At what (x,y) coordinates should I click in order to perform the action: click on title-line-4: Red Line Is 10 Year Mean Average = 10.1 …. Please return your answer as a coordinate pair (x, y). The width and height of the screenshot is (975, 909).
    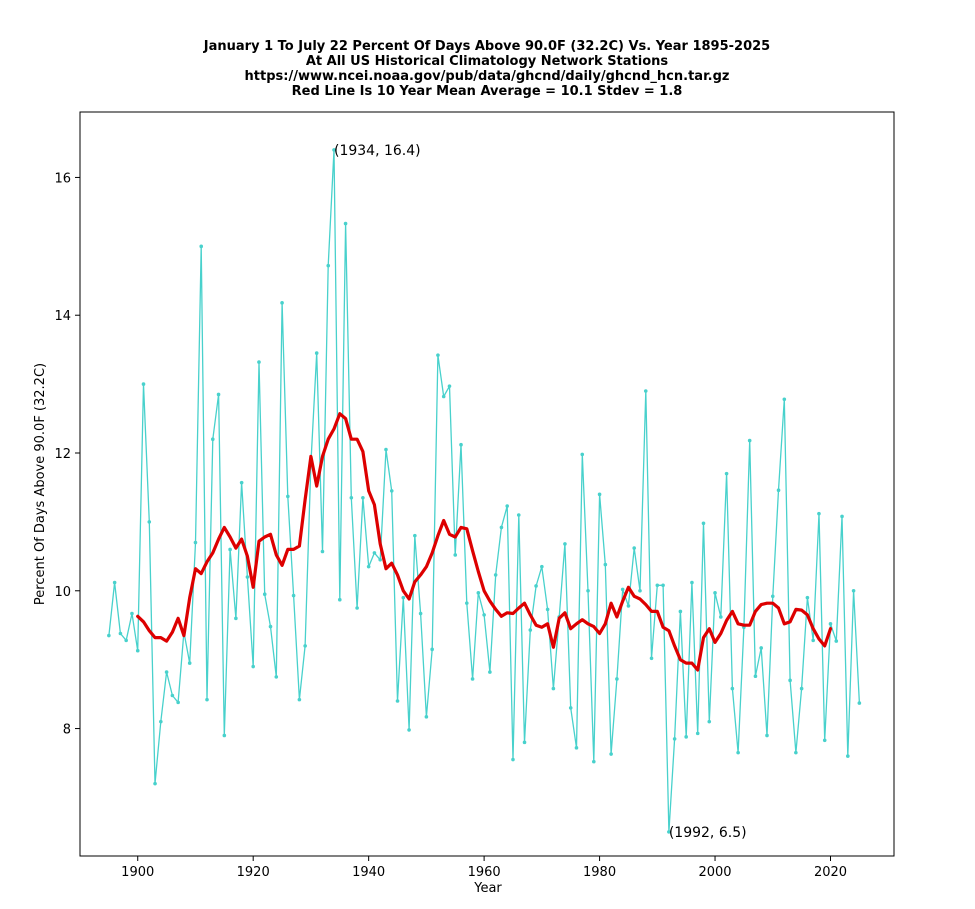
    Looking at the image, I should click on (487, 91).